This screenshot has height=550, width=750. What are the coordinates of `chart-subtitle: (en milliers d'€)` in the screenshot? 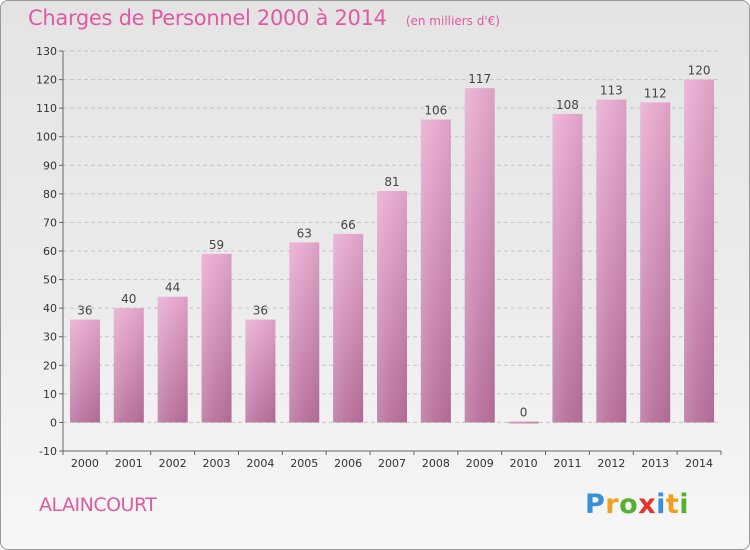 It's located at (452, 21).